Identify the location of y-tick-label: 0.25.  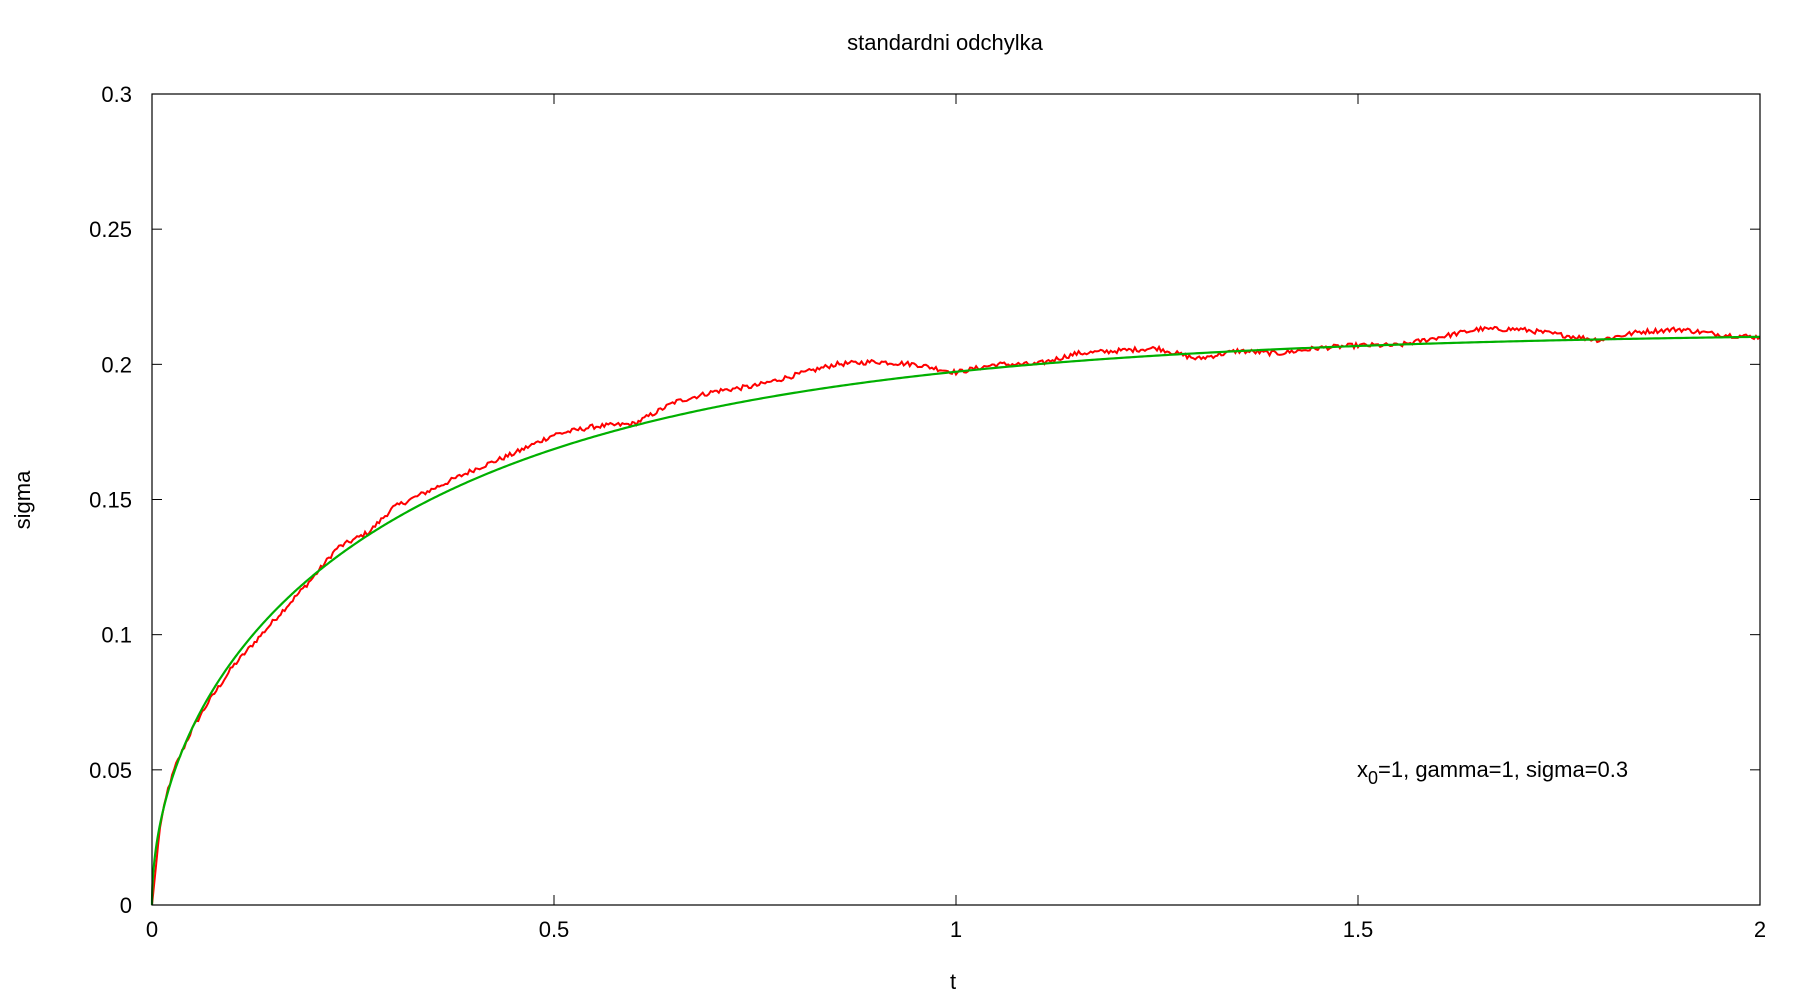
(110, 229).